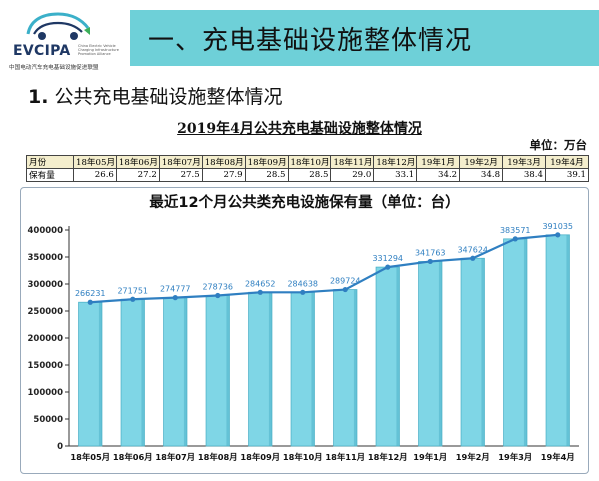  I want to click on y-tick-label: 200000, so click(46, 339).